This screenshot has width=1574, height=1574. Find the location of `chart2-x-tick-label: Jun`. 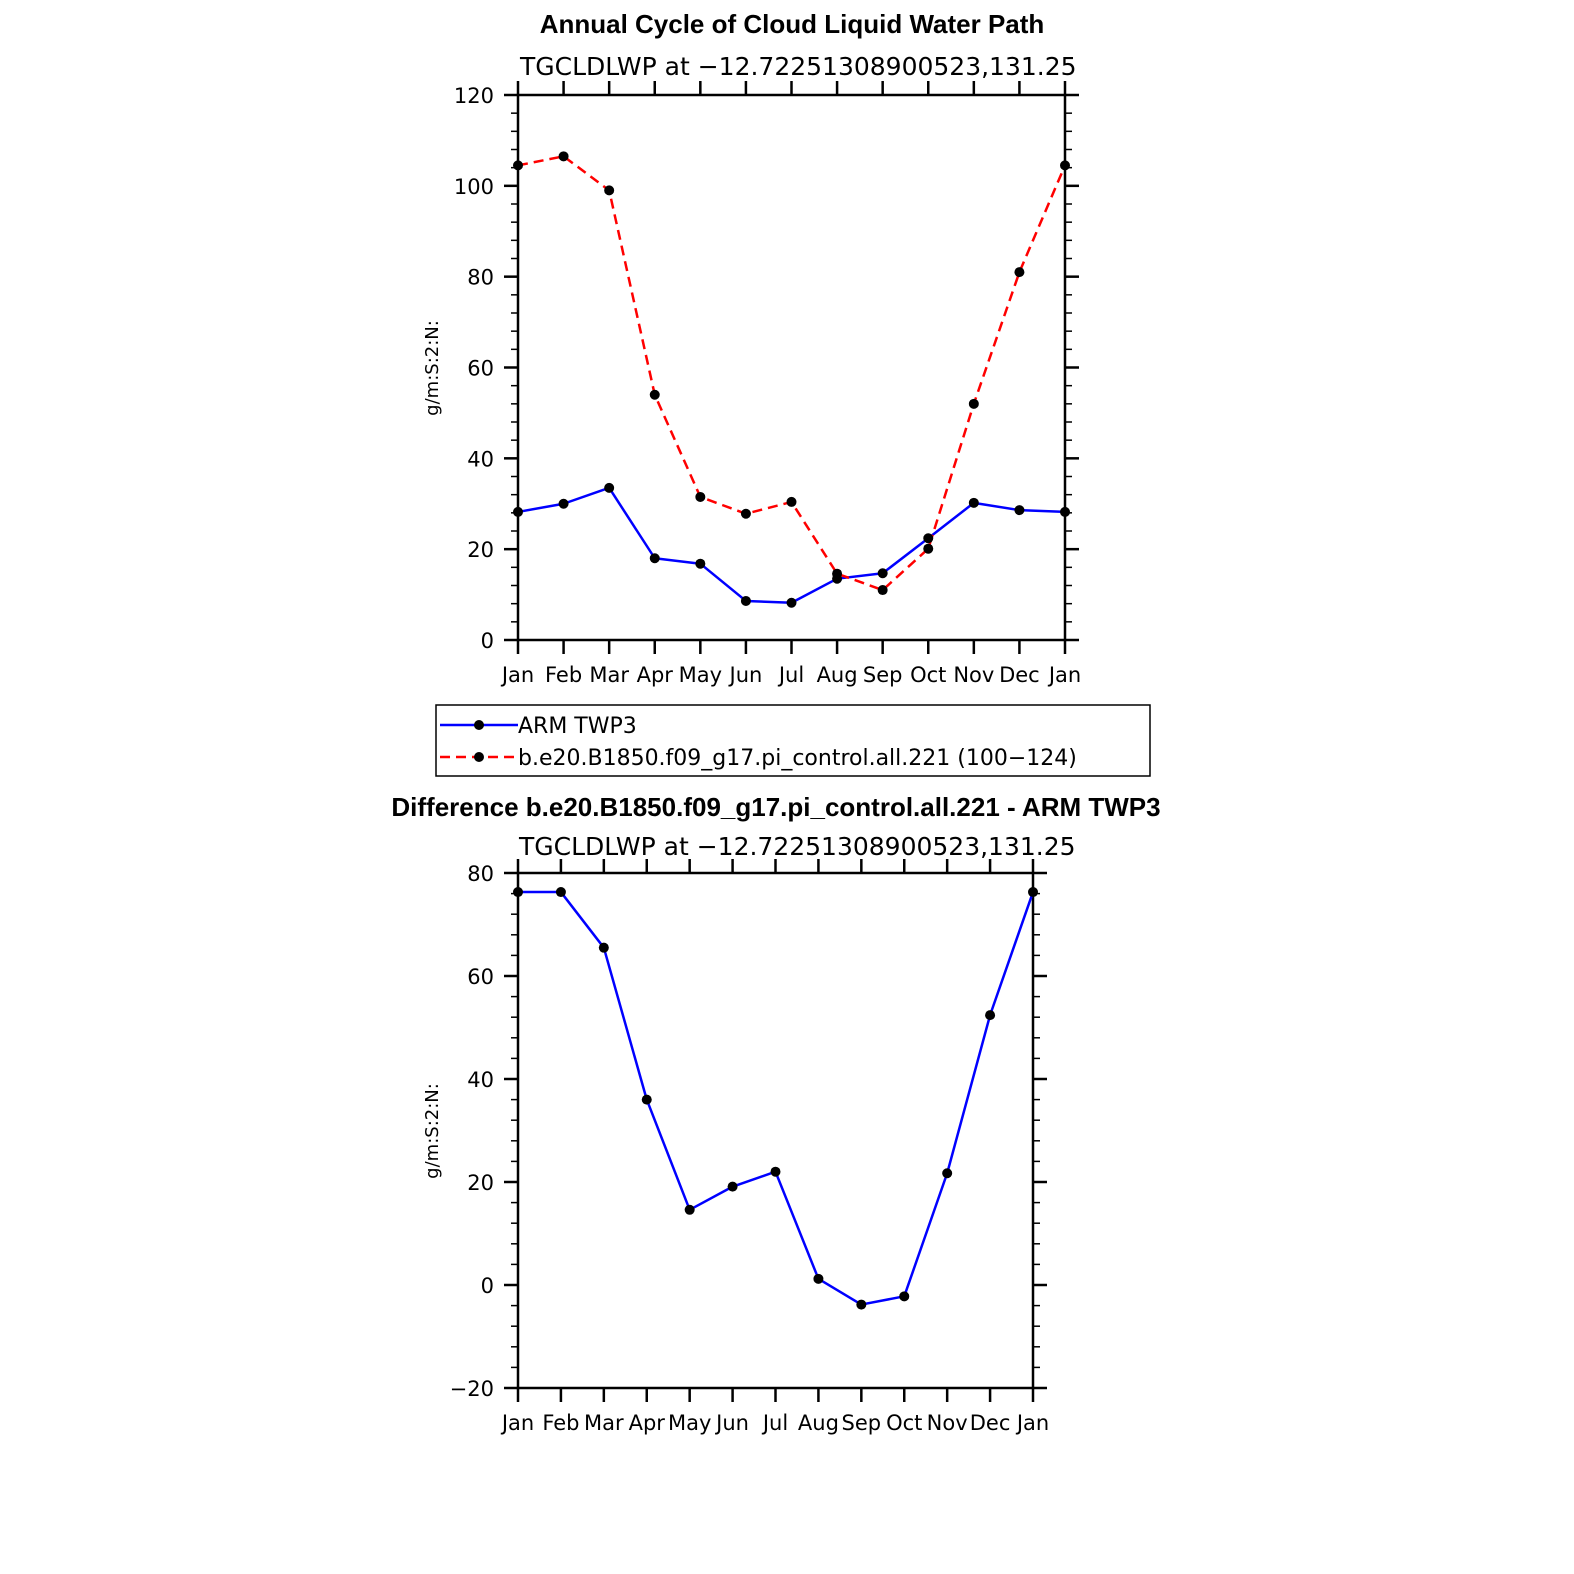

chart2-x-tick-label: Jun is located at coordinates (731, 1423).